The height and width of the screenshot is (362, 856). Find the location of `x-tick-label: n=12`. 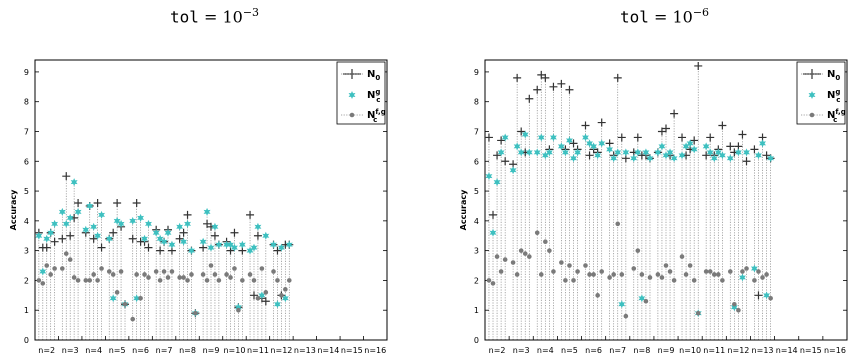

x-tick-label: n=12 is located at coordinates (738, 350).